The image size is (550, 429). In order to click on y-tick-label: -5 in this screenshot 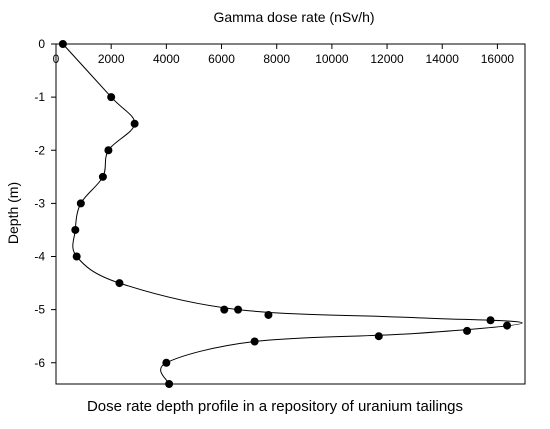, I will do `click(39, 310)`.